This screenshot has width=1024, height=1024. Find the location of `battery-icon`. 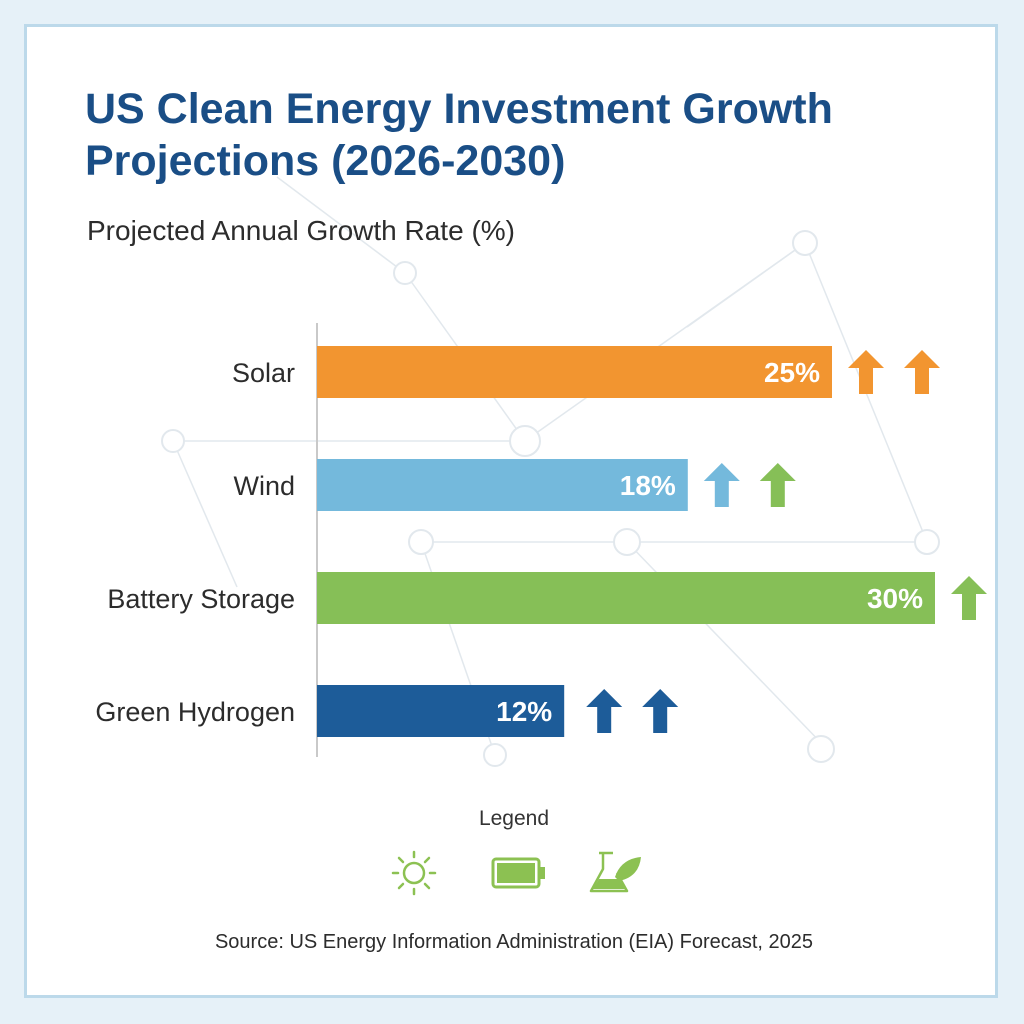

battery-icon is located at coordinates (518, 873).